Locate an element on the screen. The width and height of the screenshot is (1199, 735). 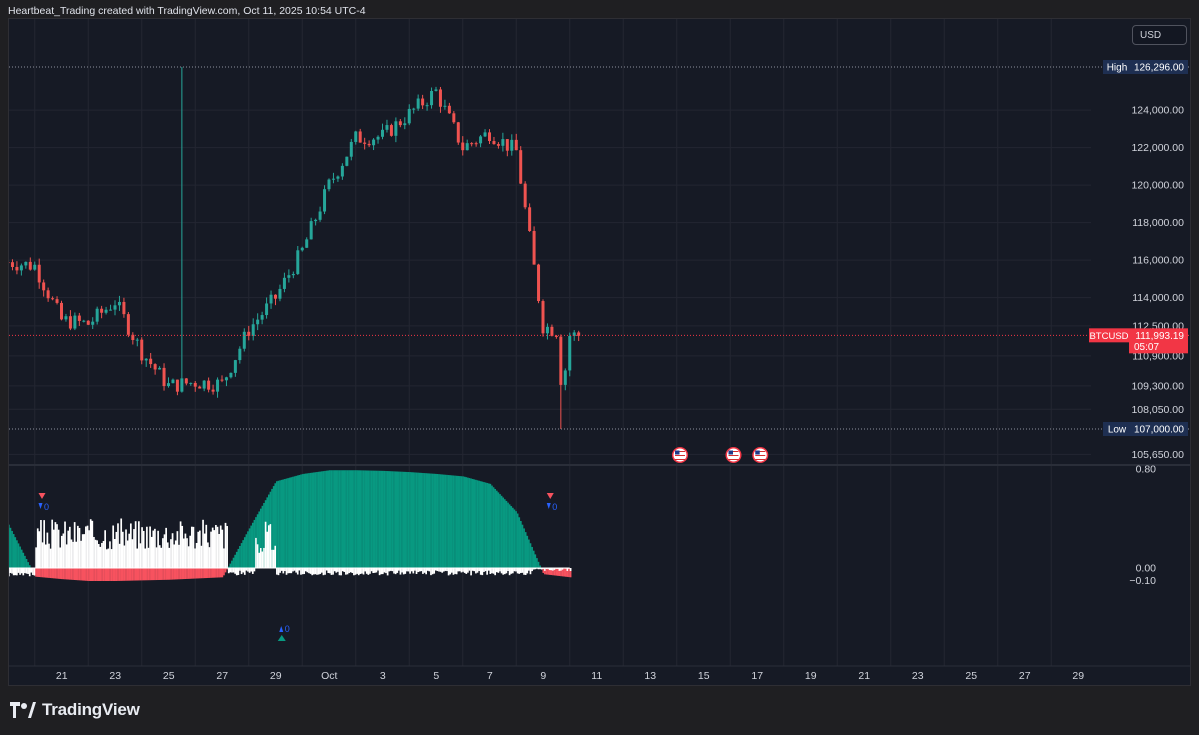
oscillator-axis: 0.80 0.00−0.10 is located at coordinates (1142, 525).